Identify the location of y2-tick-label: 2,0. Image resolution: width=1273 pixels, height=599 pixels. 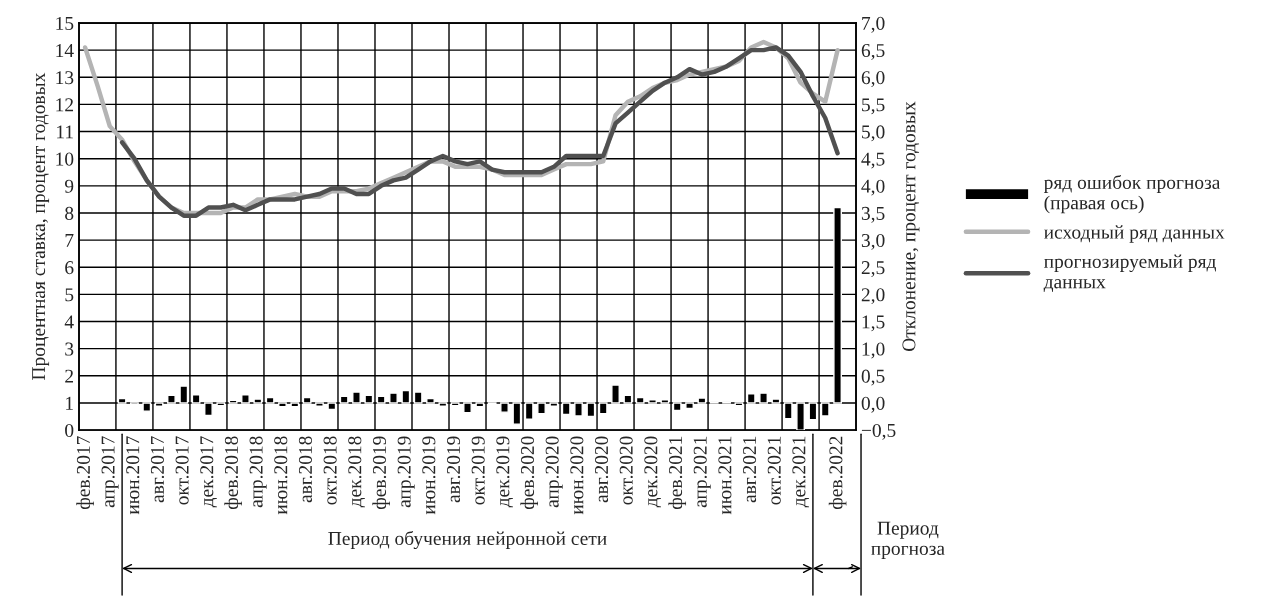
(873, 296).